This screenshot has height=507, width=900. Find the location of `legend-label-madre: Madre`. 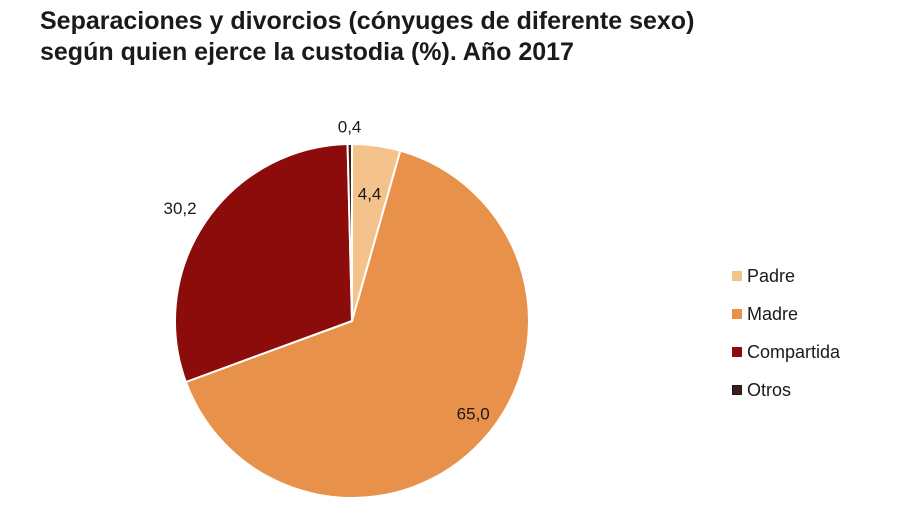

legend-label-madre: Madre is located at coordinates (773, 313).